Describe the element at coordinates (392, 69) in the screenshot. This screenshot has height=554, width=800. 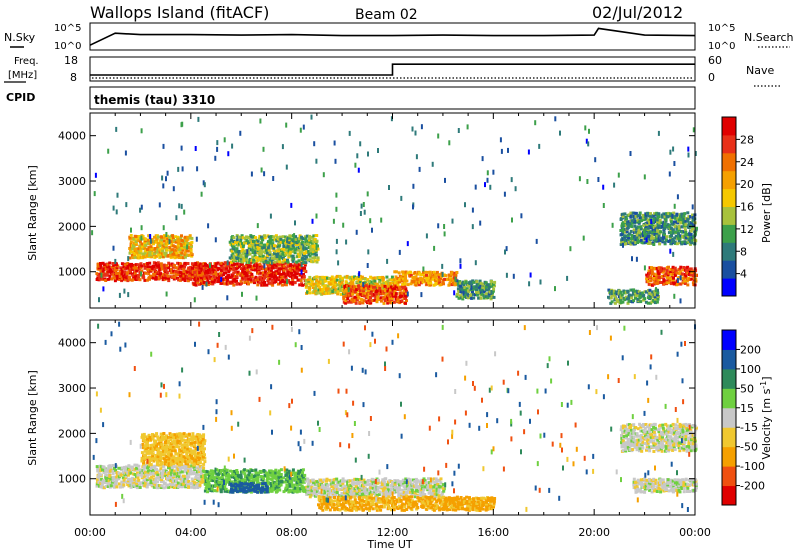
I see `freq-trace` at that location.